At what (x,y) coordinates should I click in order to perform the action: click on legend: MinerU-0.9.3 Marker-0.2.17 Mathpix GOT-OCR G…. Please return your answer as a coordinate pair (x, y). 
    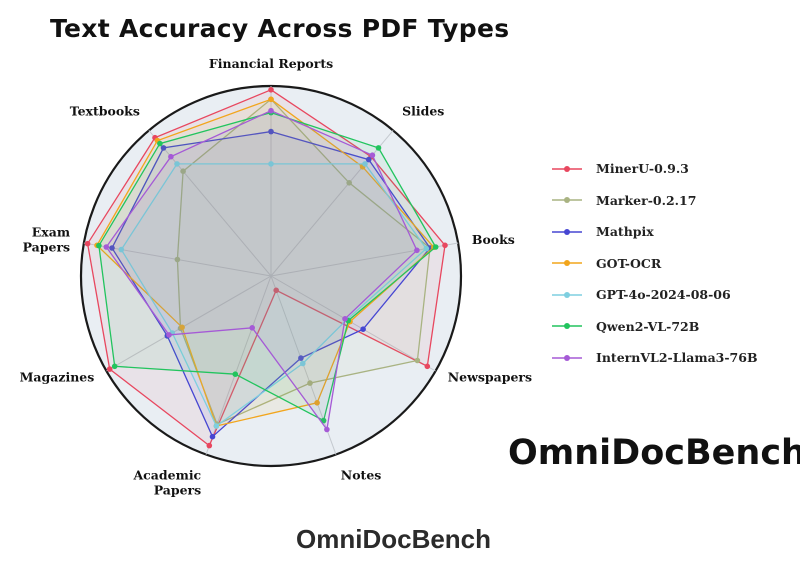
    Looking at the image, I should click on (655, 263).